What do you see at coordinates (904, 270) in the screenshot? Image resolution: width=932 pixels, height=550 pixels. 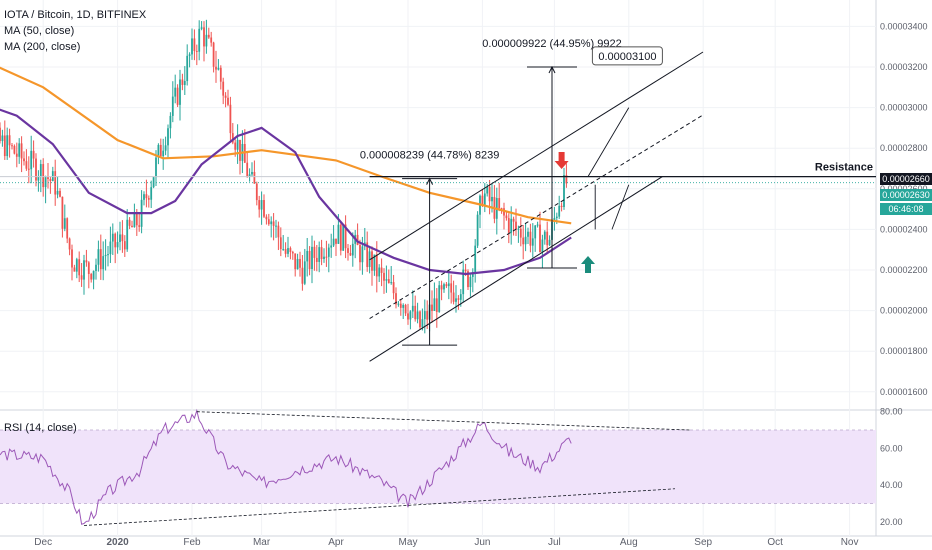 I see `price-tick-label: 0.00002200` at bounding box center [904, 270].